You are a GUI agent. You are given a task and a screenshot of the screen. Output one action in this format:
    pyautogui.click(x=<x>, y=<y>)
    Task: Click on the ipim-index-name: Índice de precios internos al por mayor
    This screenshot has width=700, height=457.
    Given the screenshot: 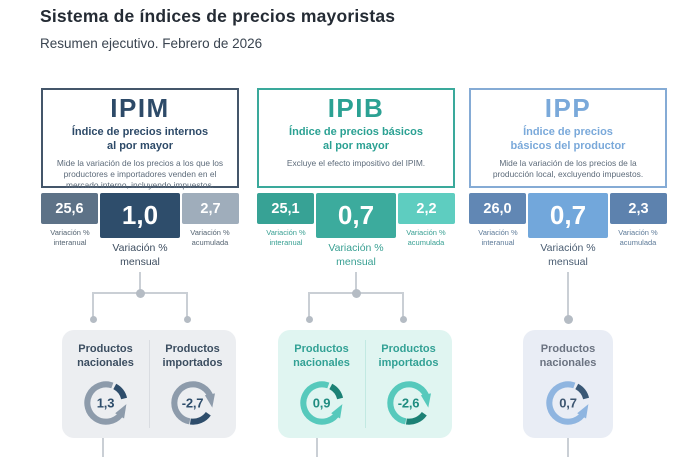 What is the action you would take?
    pyautogui.click(x=140, y=139)
    